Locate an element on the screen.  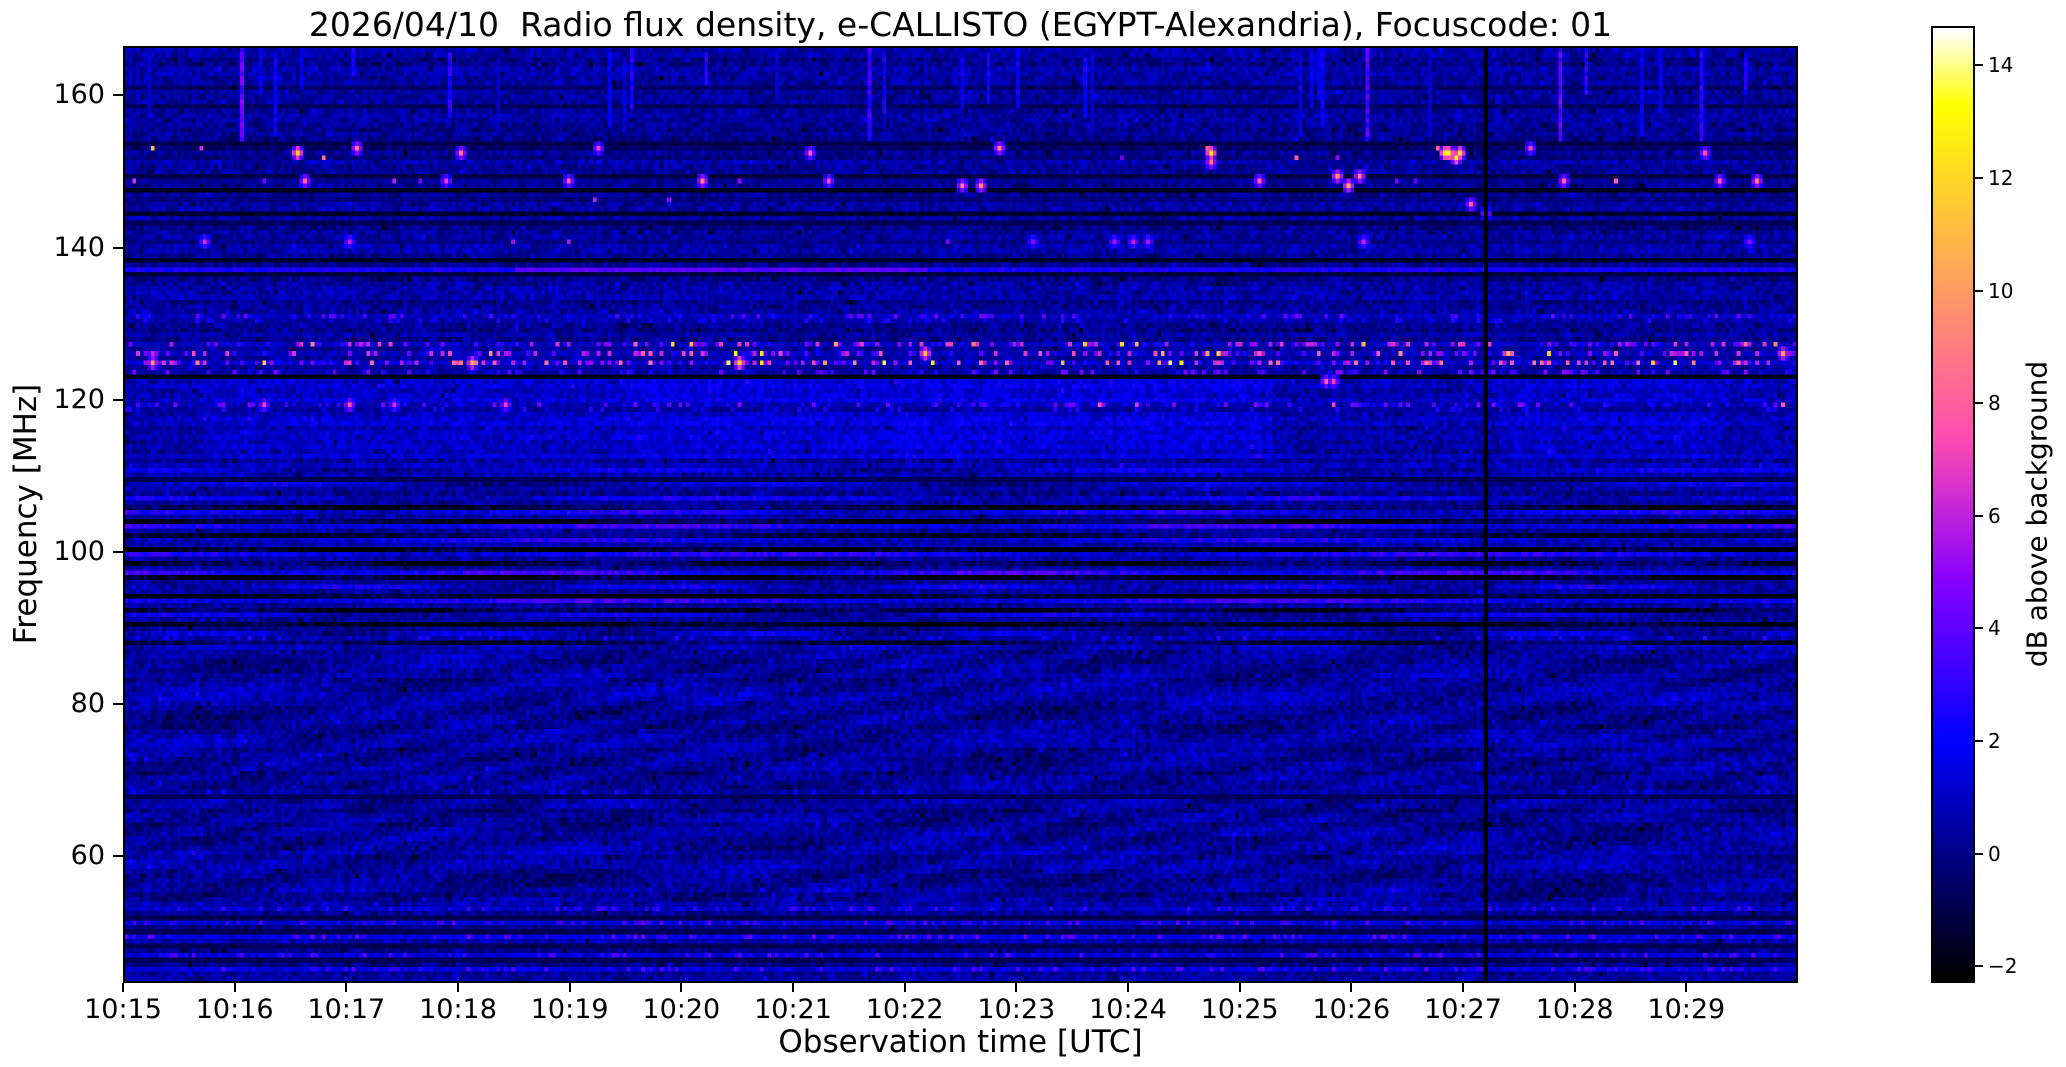
y-tick-label: 60 is located at coordinates (87, 855).